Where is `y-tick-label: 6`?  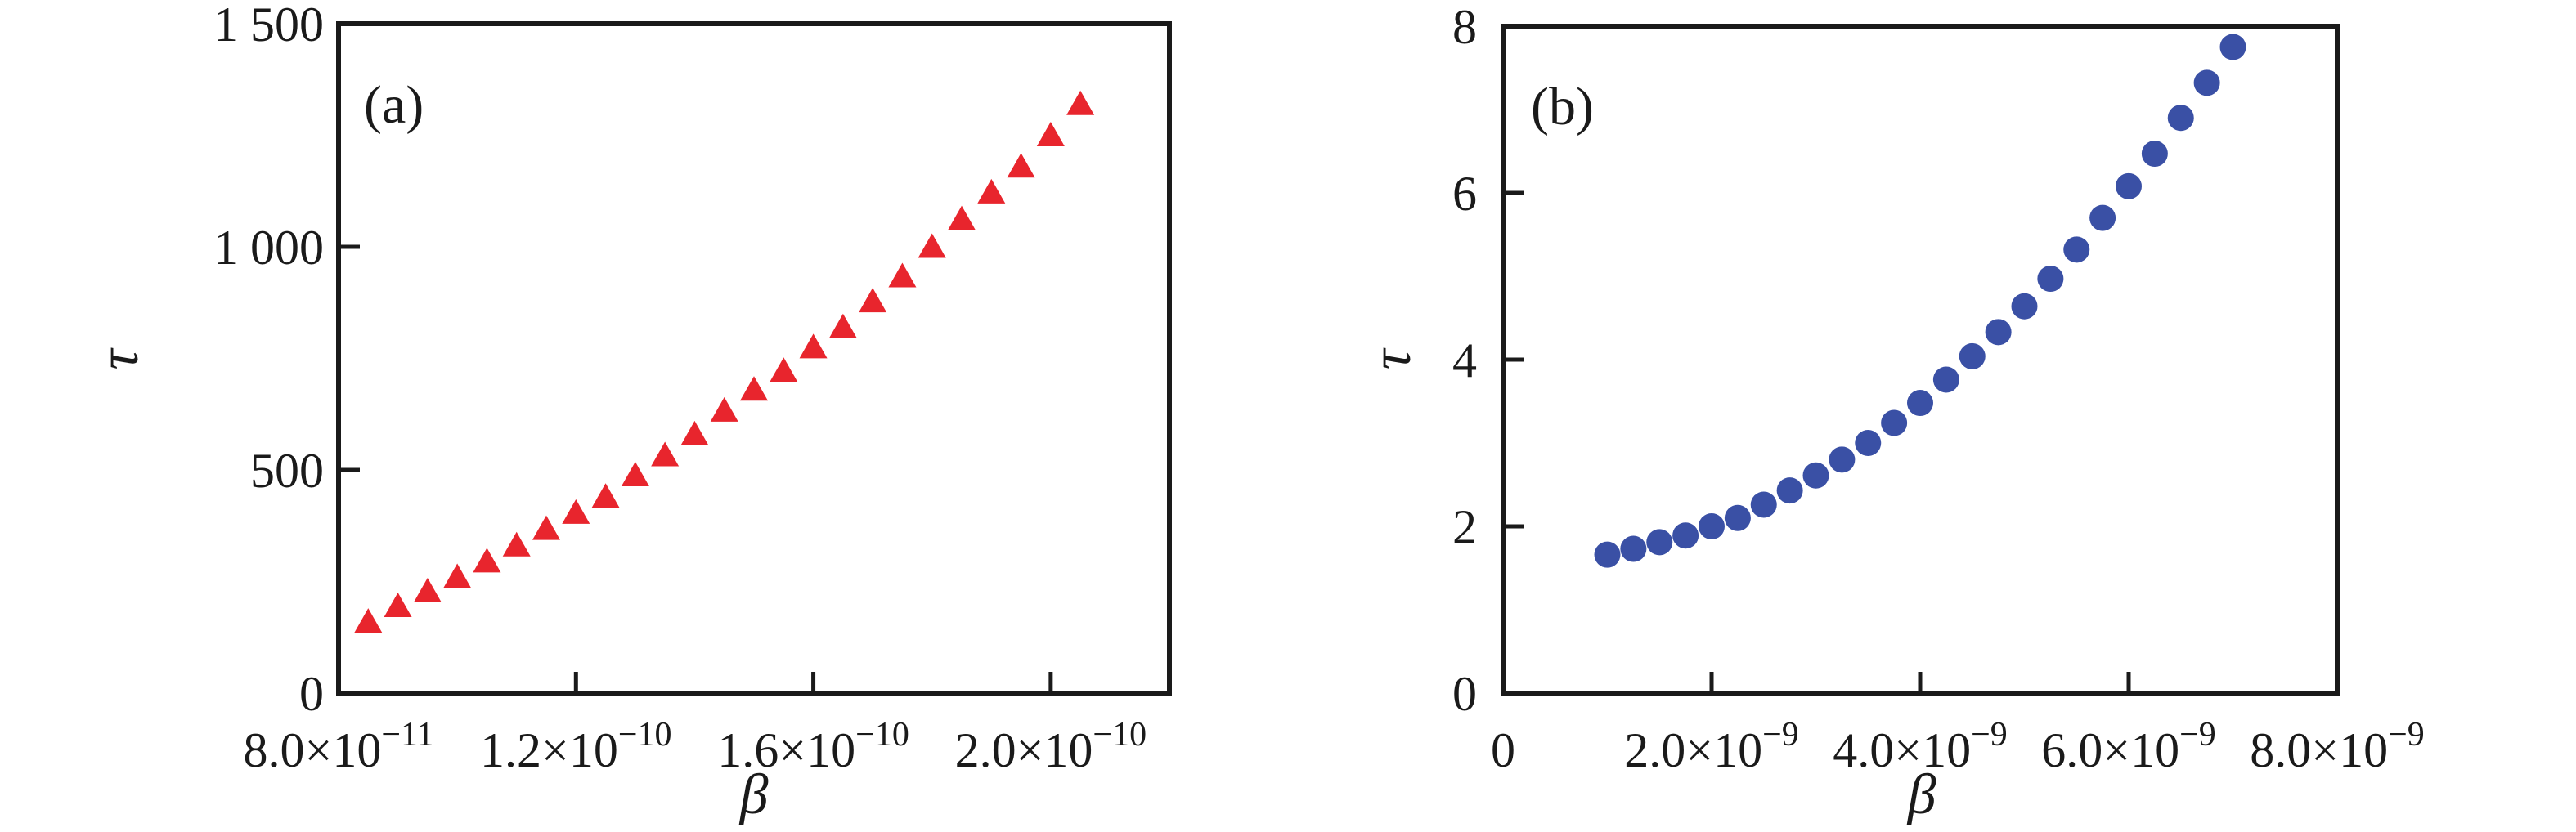
y-tick-label: 6 is located at coordinates (1464, 194).